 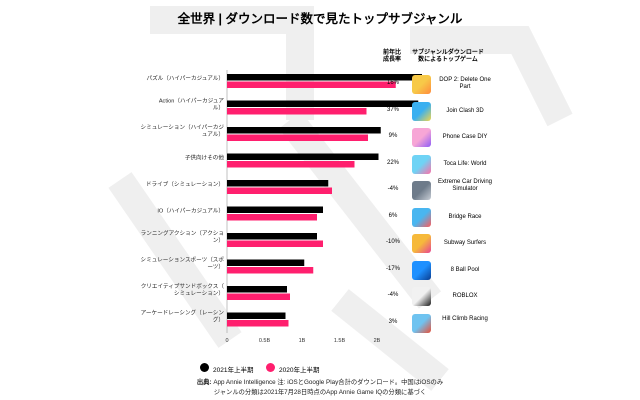 What do you see at coordinates (226, 341) in the screenshot?
I see `x-tick-label: 0` at bounding box center [226, 341].